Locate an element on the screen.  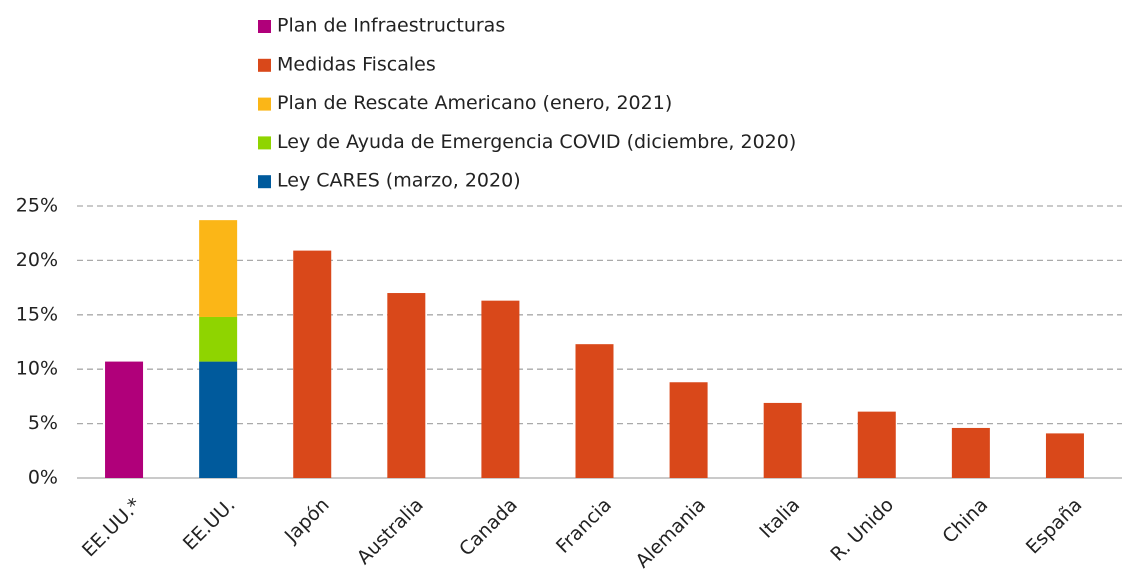
x-tick-label: Francia is located at coordinates (584, 526).